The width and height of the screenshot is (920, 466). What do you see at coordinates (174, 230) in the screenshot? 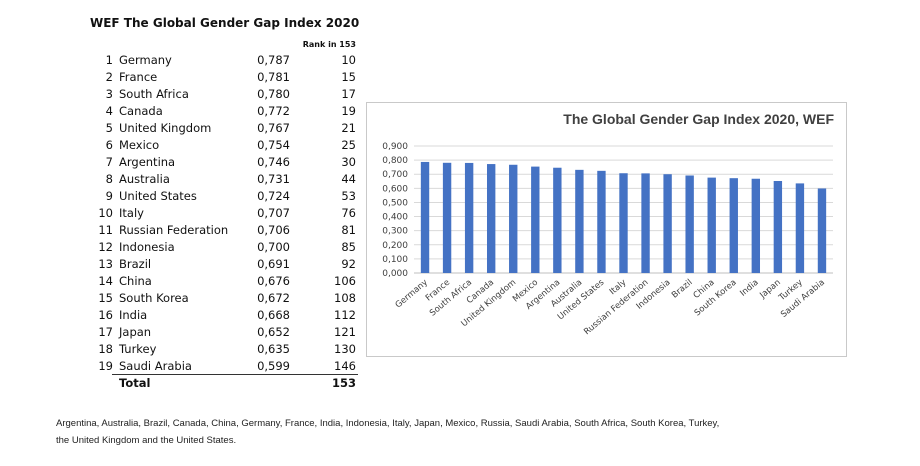
I see `row-country: Russian Federation` at bounding box center [174, 230].